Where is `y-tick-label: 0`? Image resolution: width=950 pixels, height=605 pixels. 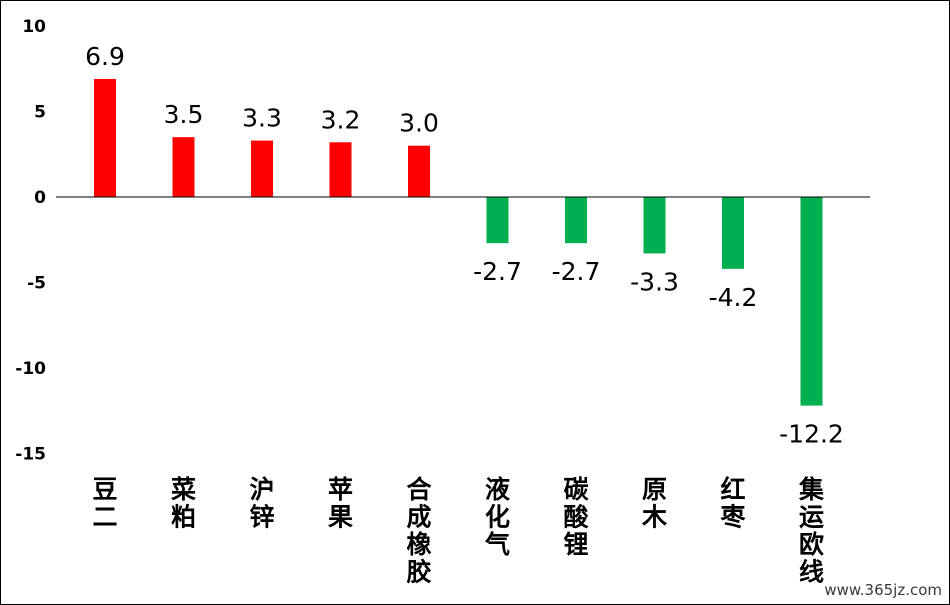
y-tick-label: 0 is located at coordinates (40, 198).